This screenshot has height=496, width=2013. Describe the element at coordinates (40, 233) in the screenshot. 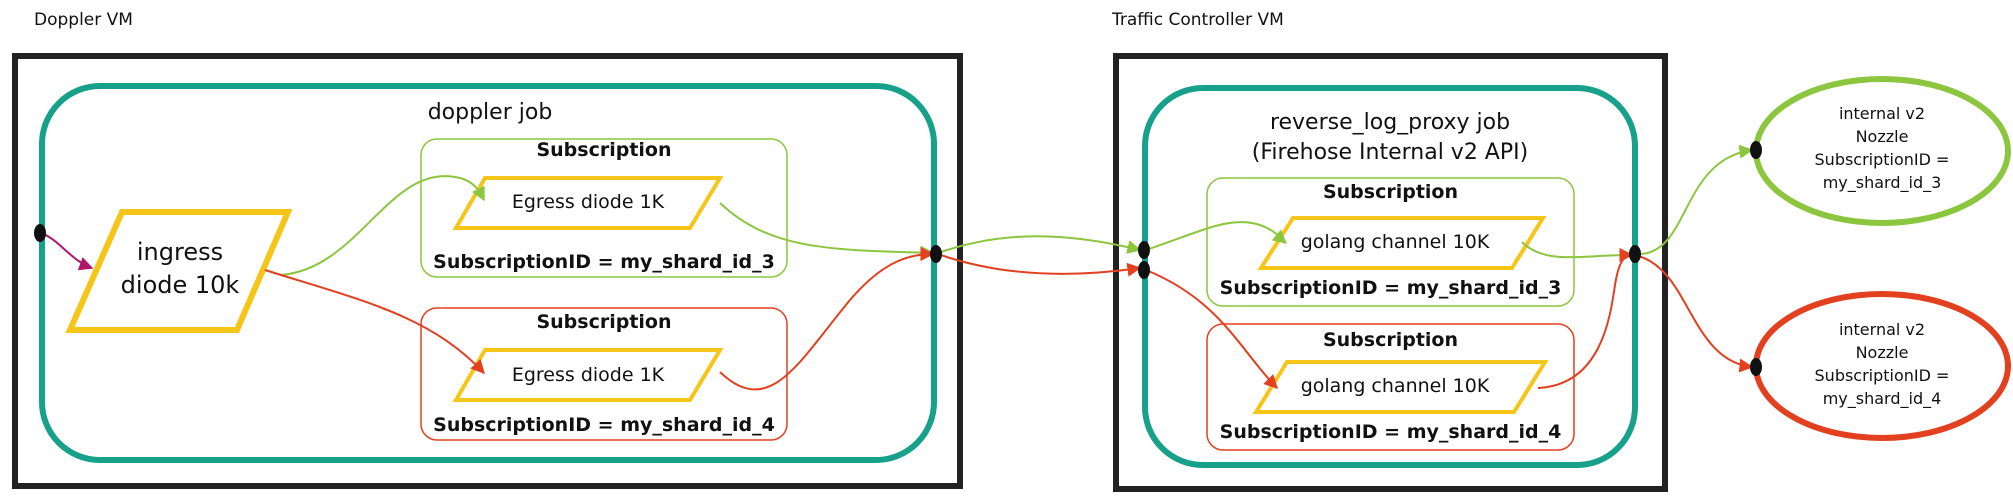

I see `doppler-input-port` at that location.